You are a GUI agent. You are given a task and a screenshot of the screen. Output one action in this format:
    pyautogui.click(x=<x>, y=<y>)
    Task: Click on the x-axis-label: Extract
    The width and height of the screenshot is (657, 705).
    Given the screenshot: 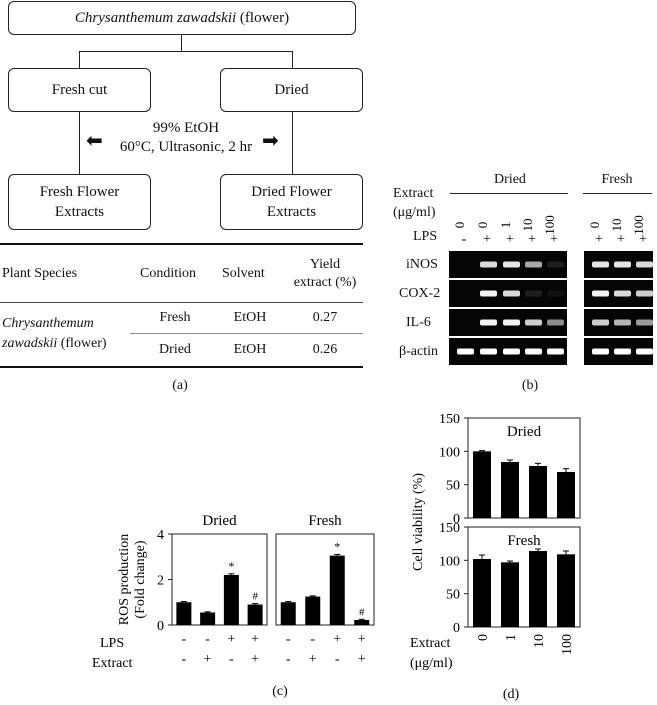 What is the action you would take?
    pyautogui.click(x=430, y=643)
    